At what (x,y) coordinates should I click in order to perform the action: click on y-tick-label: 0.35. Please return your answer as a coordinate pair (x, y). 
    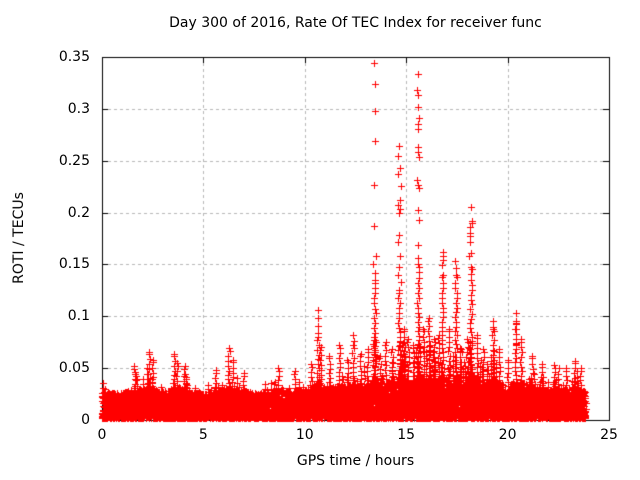
    Looking at the image, I should click on (74, 57).